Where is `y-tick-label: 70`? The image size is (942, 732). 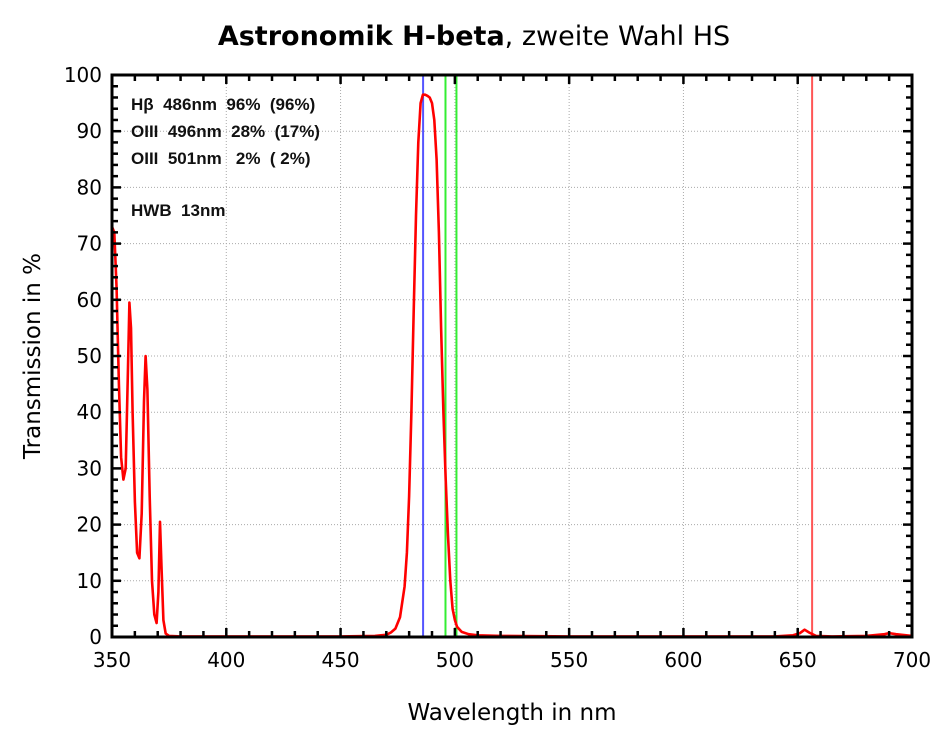 y-tick-label: 70 is located at coordinates (89, 244).